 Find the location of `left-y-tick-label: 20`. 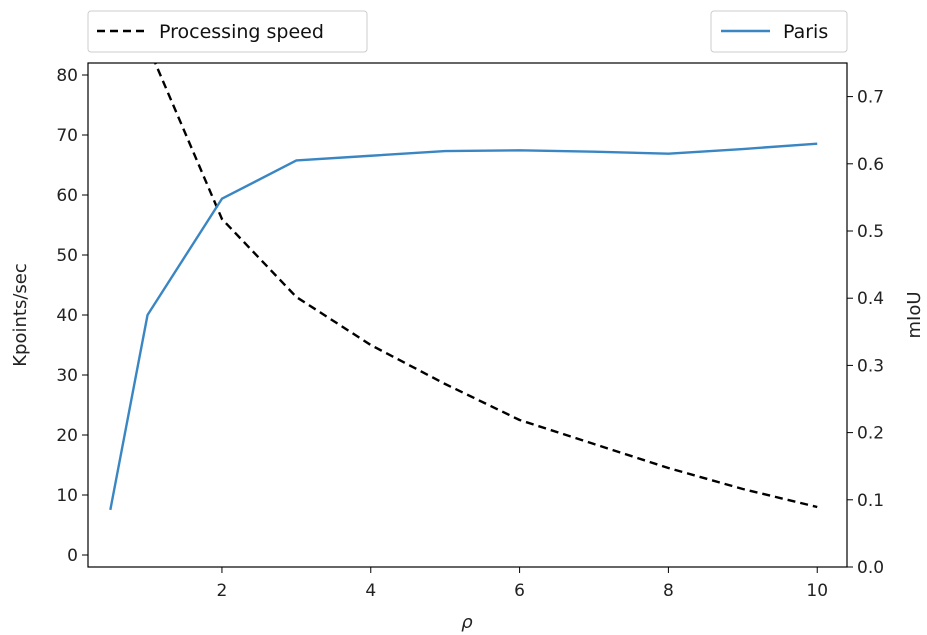

left-y-tick-label: 20 is located at coordinates (67, 436).